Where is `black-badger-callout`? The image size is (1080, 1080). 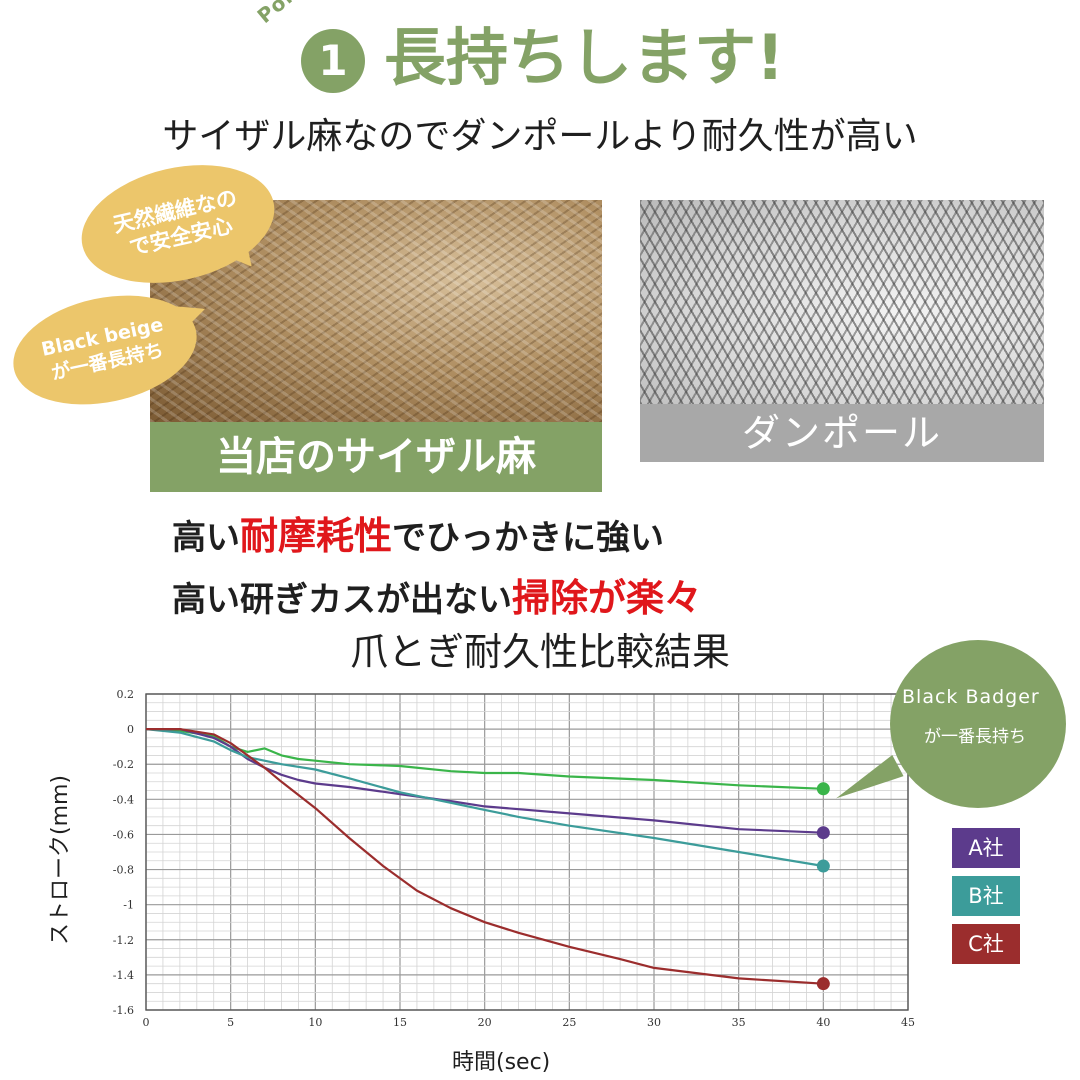
black-badger-callout is located at coordinates (978, 724).